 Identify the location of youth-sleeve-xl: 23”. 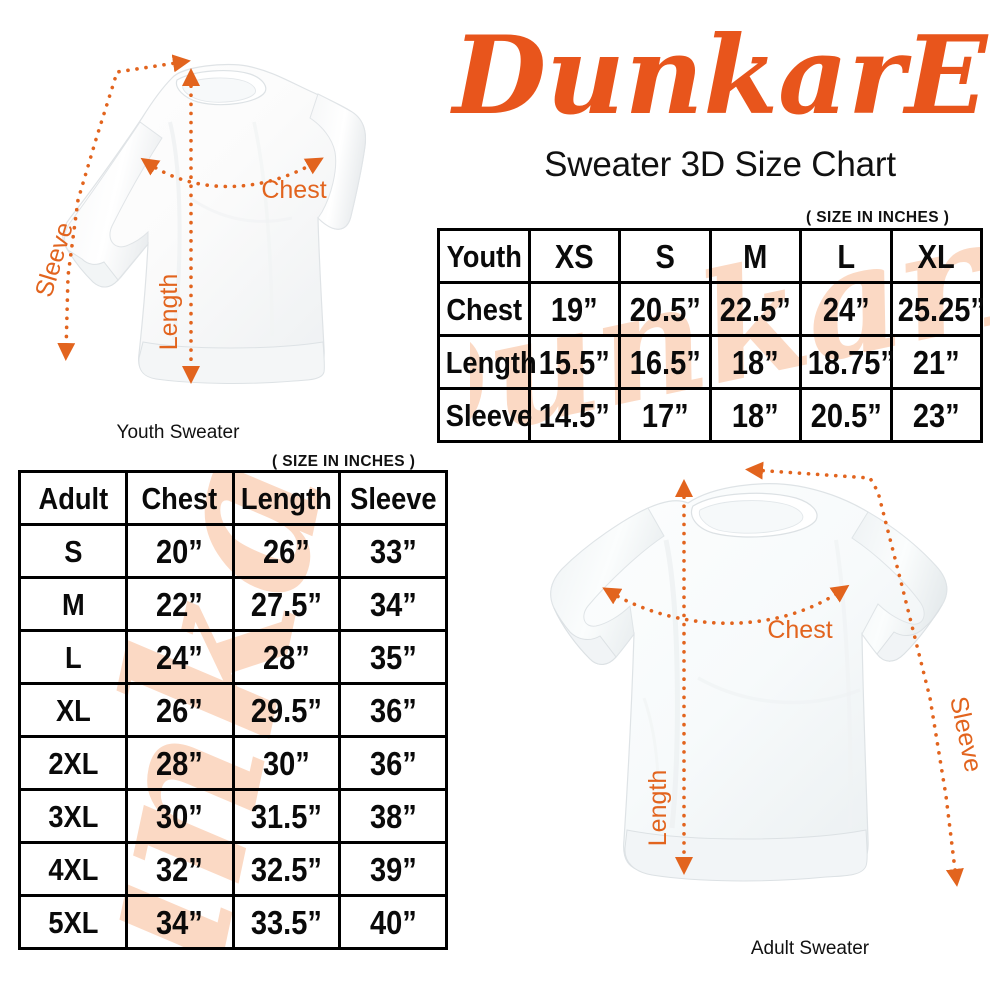
(936, 415).